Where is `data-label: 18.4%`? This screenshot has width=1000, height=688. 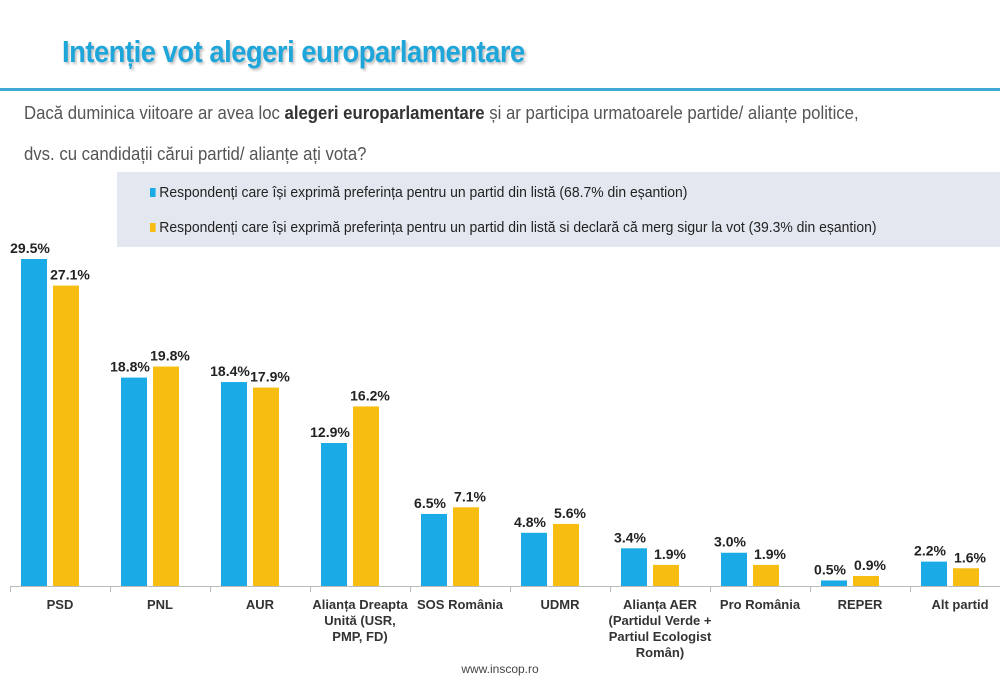
data-label: 18.4% is located at coordinates (230, 371).